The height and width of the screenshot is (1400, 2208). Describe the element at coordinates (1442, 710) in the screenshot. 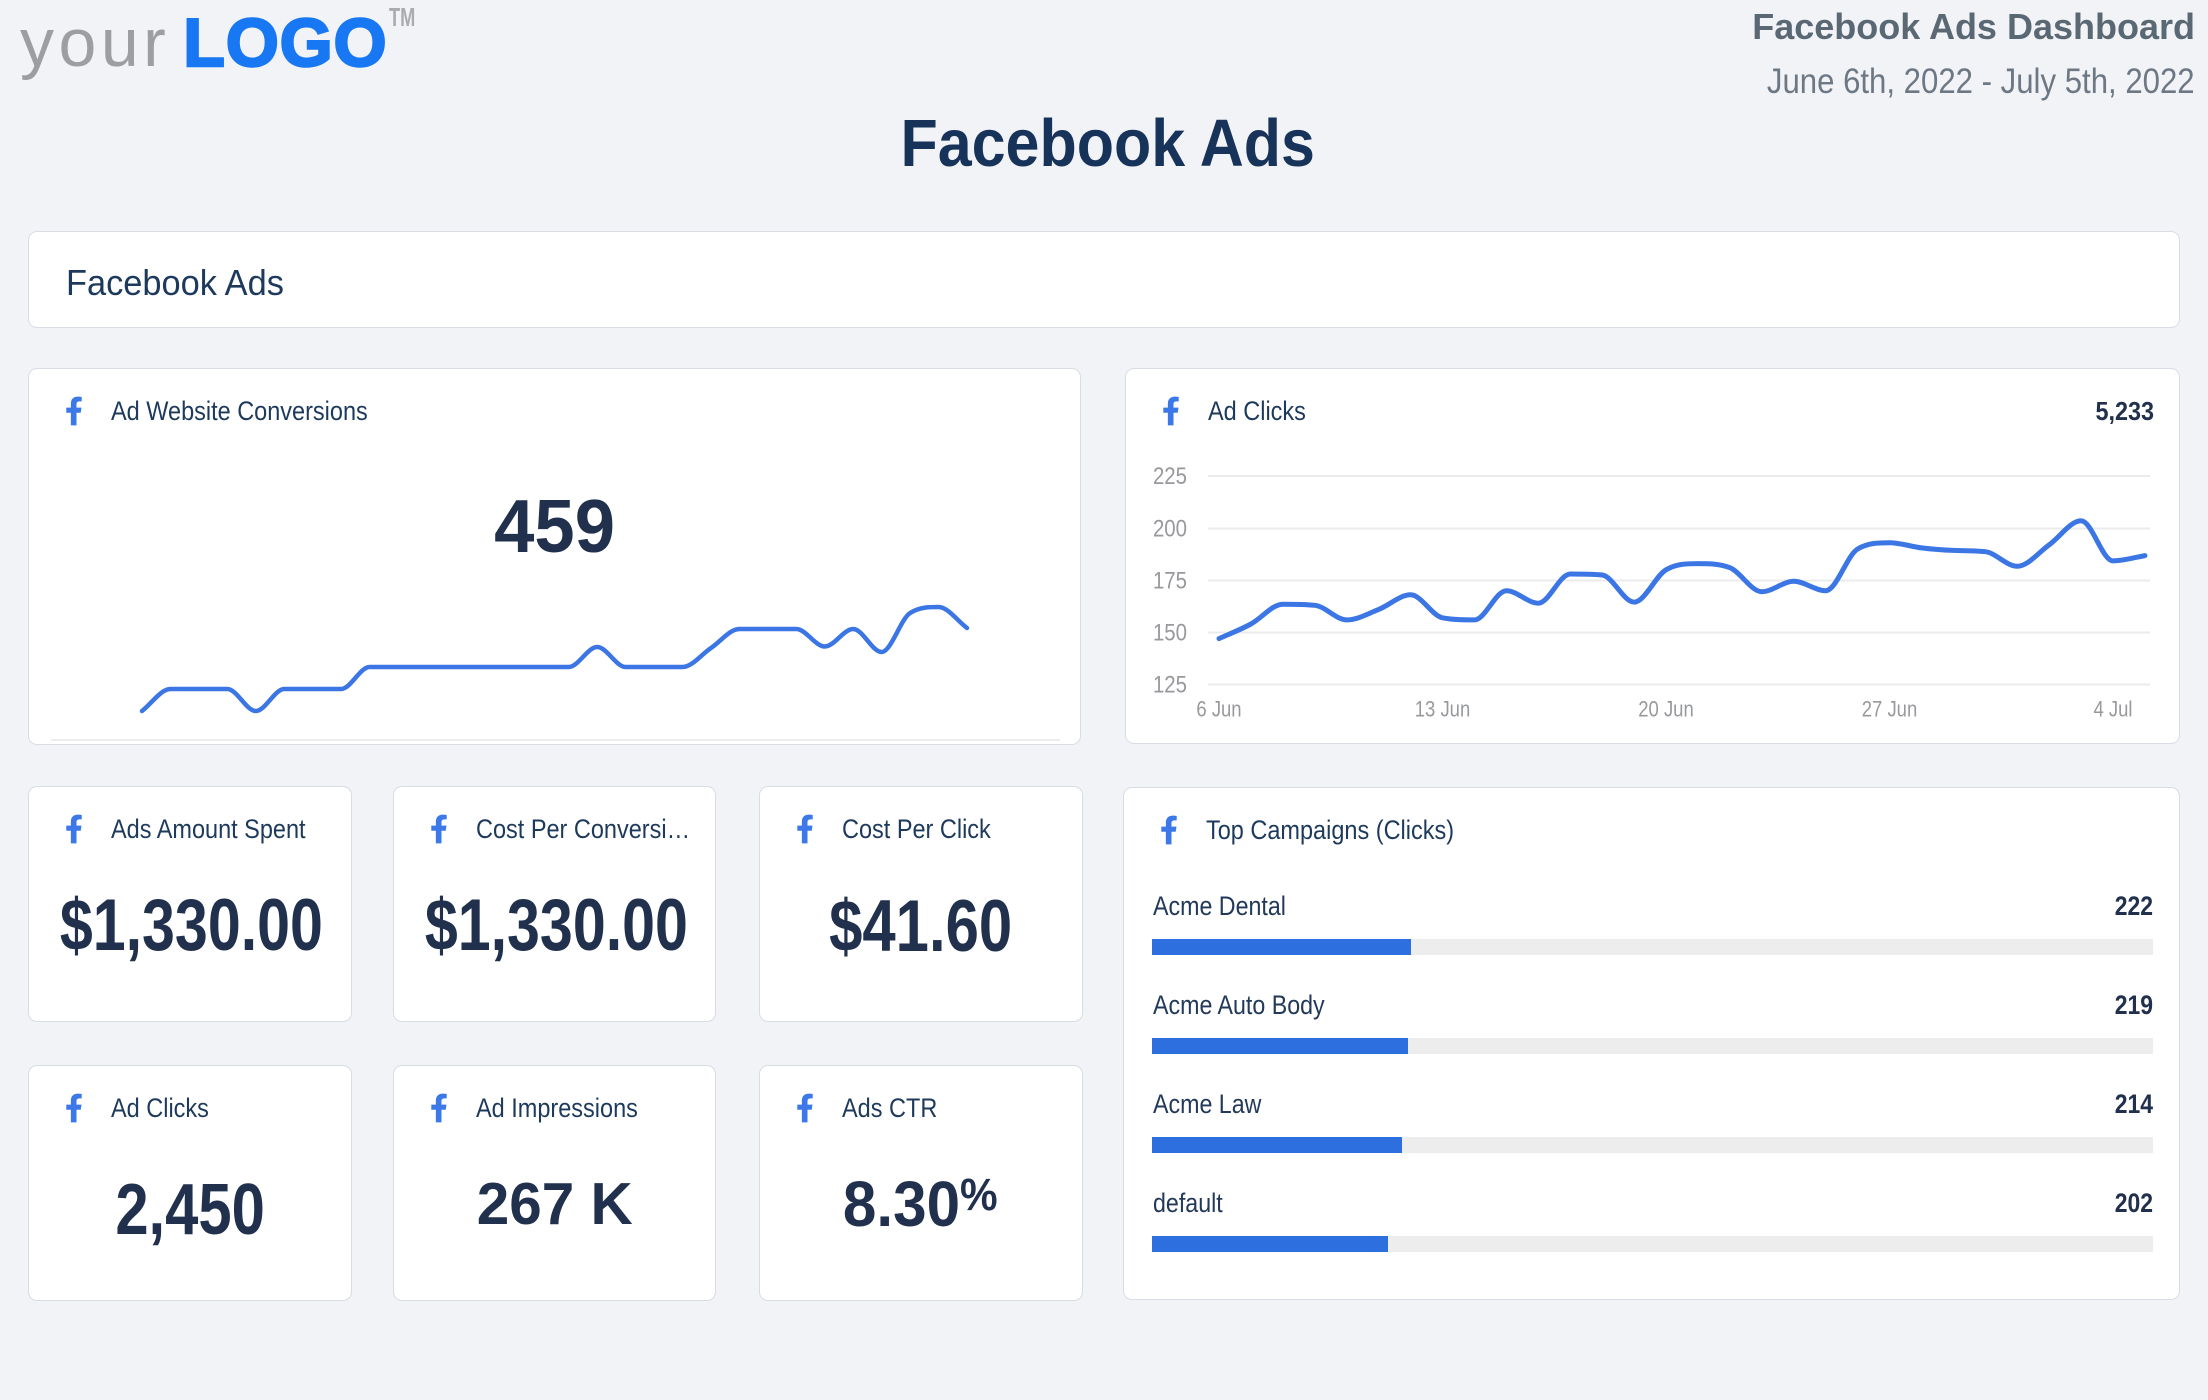

I see `svg-text: 13 Jun` at that location.